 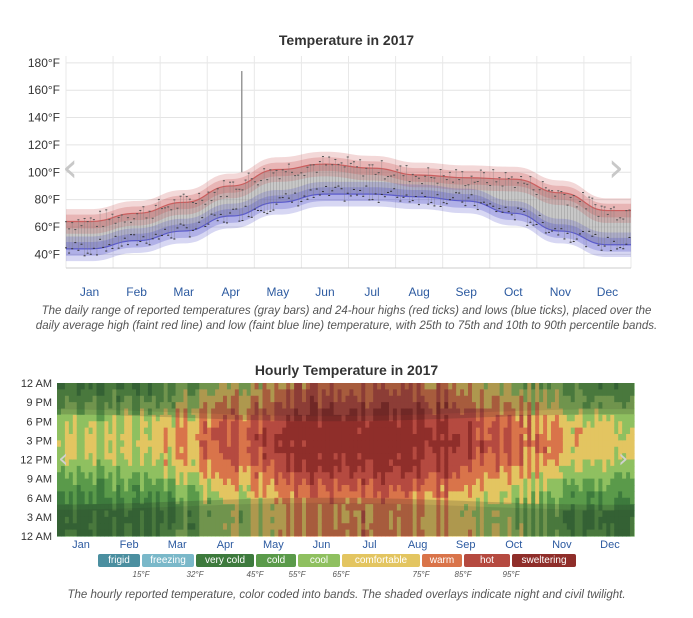 I want to click on previous-arrow-icon: ‹, so click(x=70, y=168).